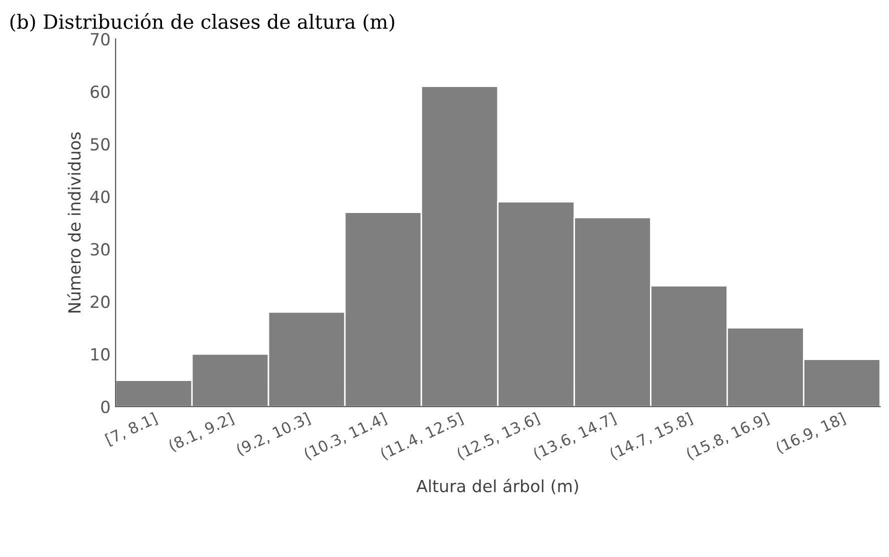  Describe the element at coordinates (74, 222) in the screenshot. I see `y-axis-title: Número de individuos` at that location.